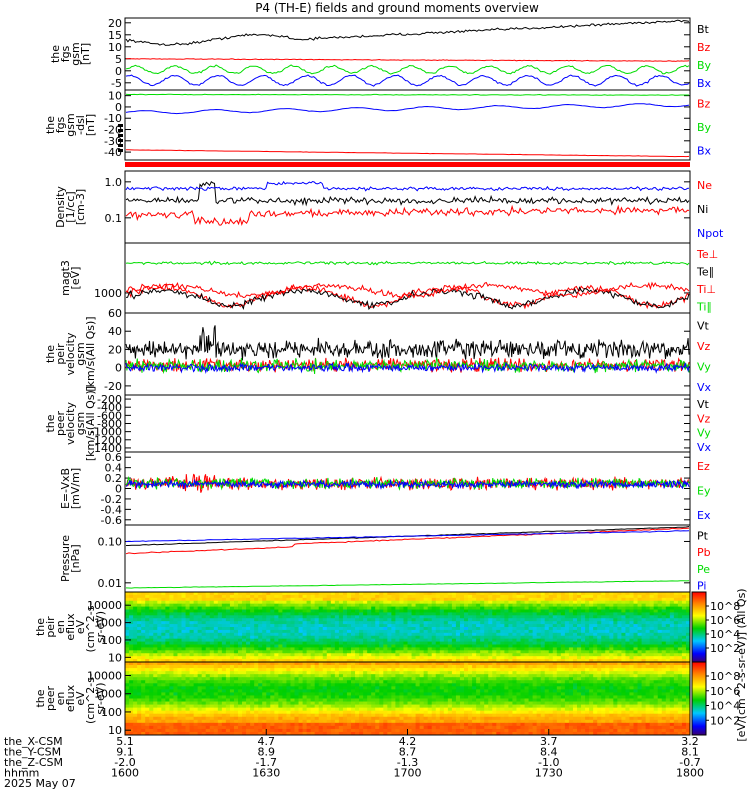  What do you see at coordinates (706, 289) in the screenshot?
I see `legend-entry: Ti⊥` at bounding box center [706, 289].